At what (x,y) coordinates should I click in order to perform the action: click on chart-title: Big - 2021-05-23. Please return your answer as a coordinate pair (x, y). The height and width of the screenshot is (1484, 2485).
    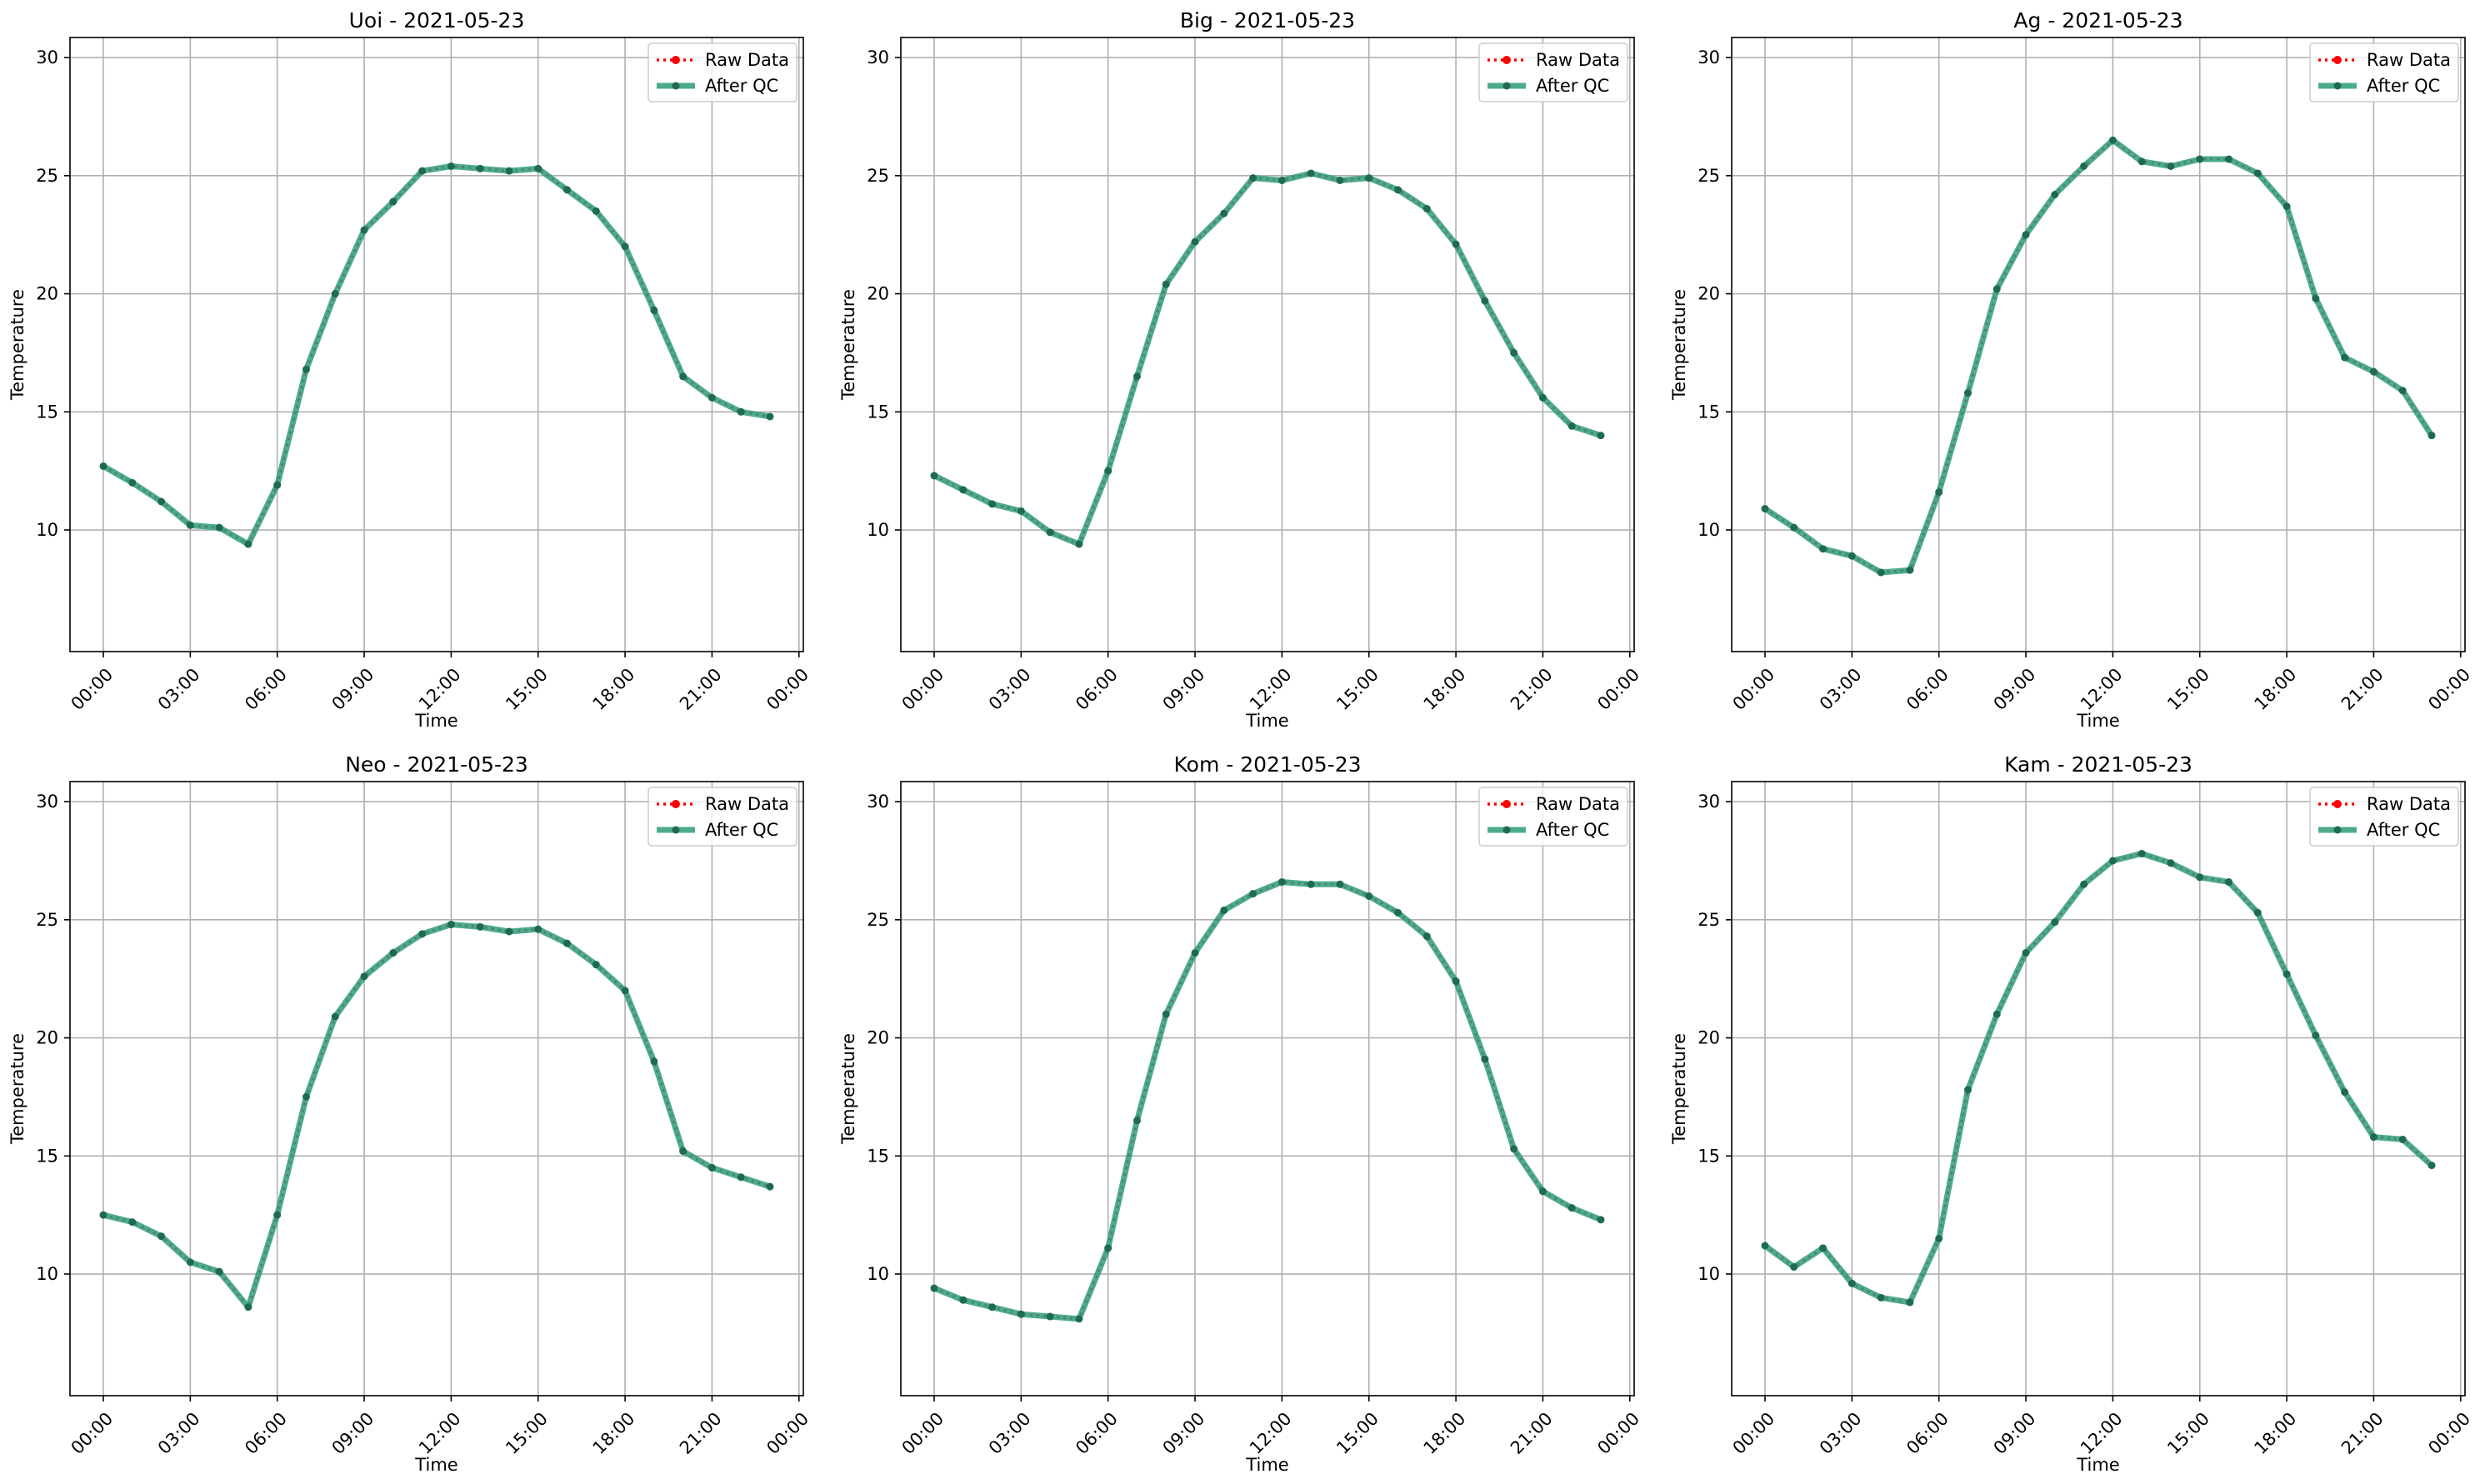
    Looking at the image, I should click on (1267, 20).